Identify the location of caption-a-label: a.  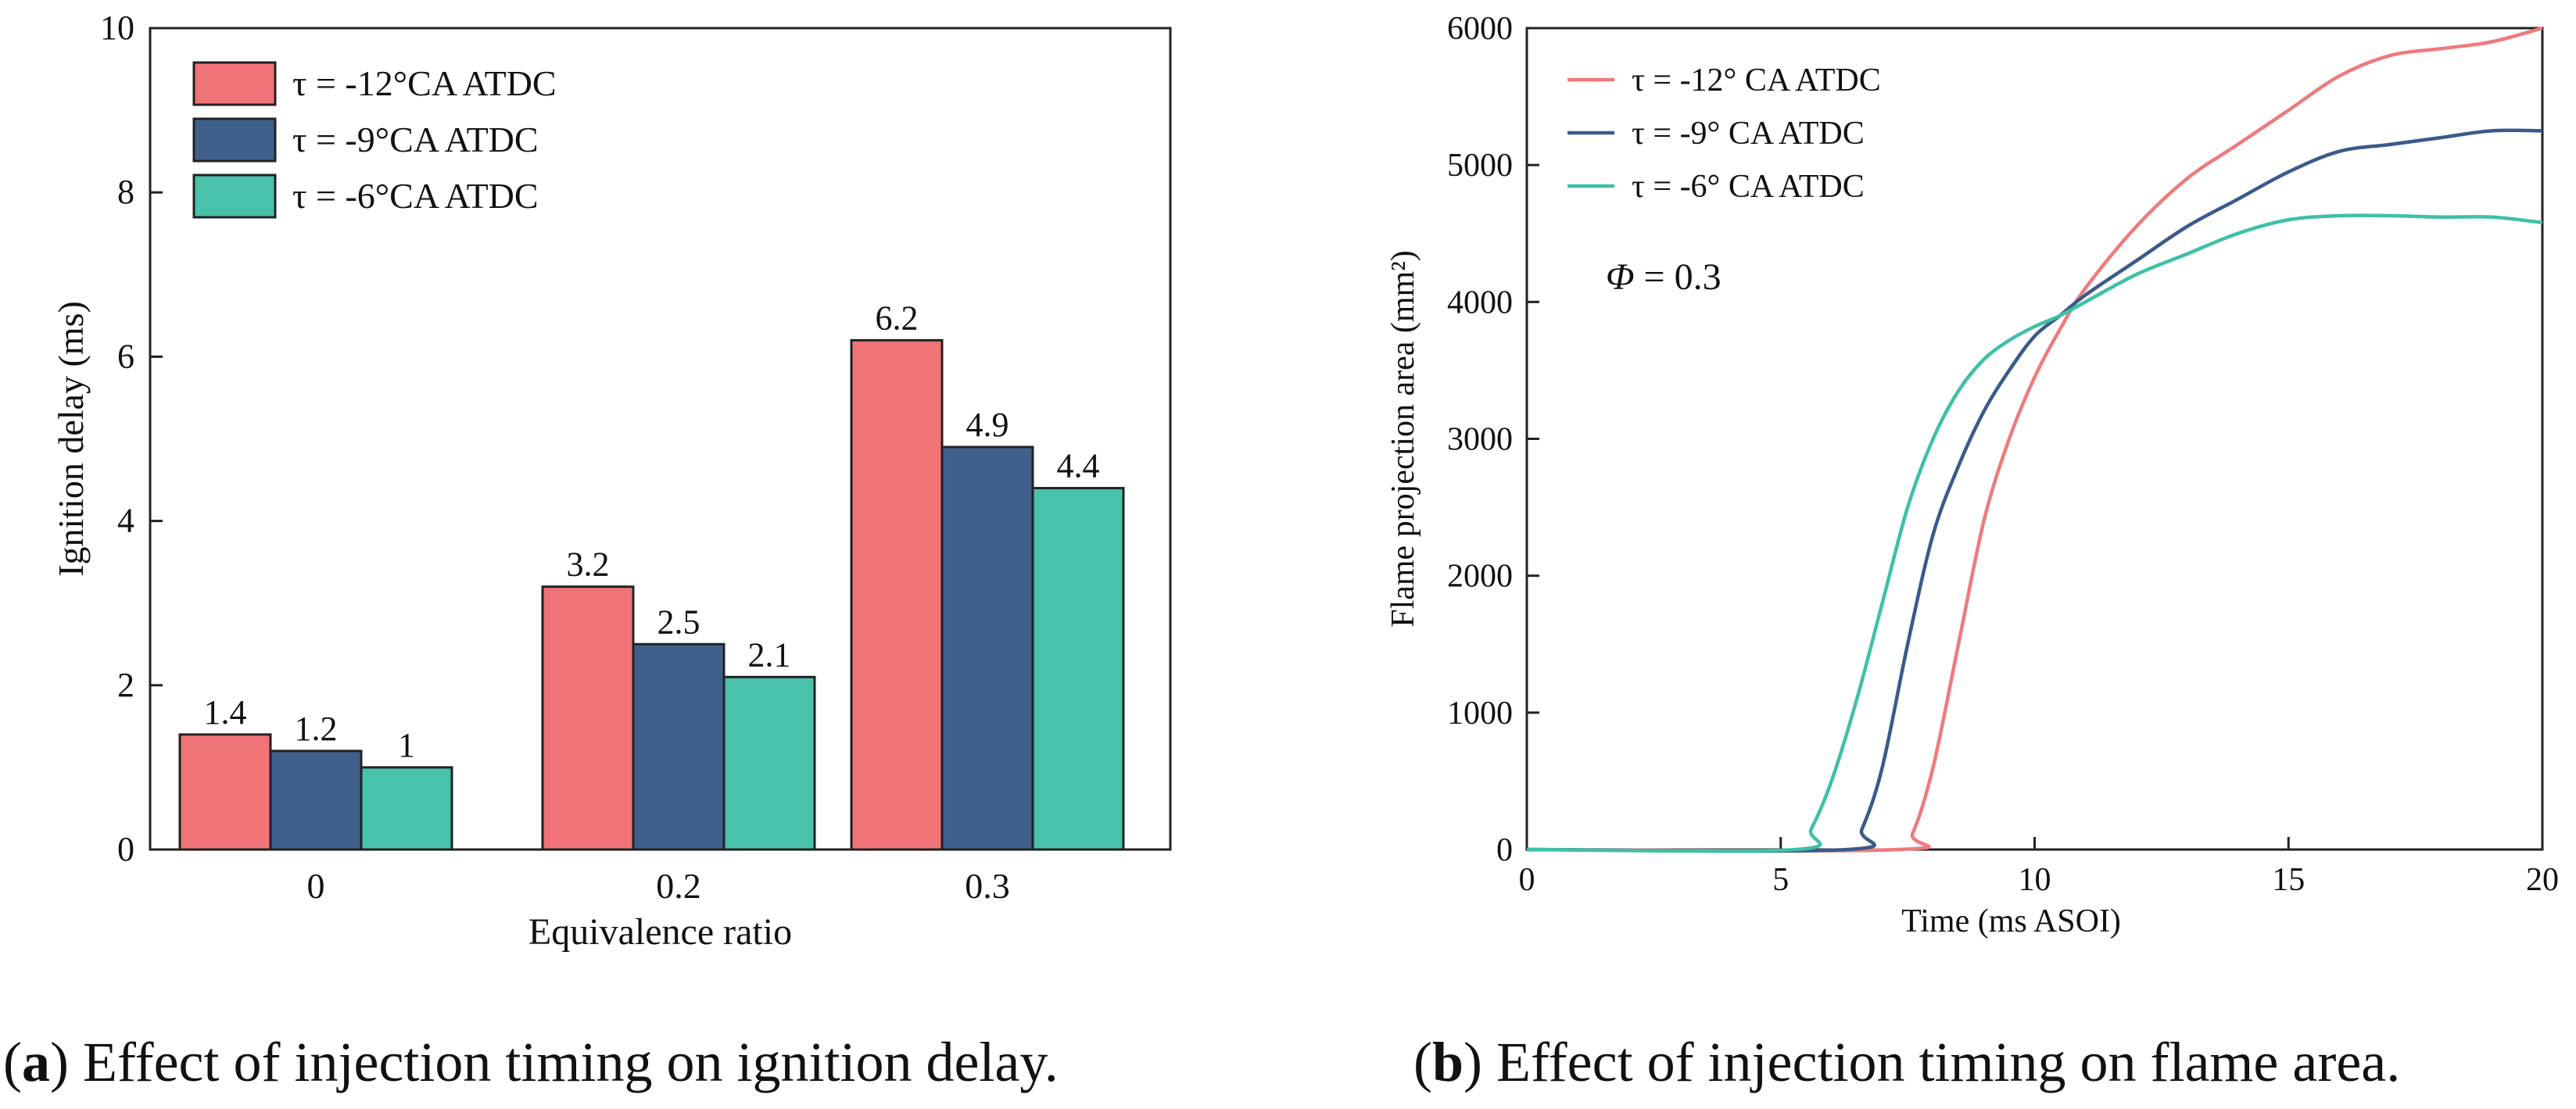
(35, 1062).